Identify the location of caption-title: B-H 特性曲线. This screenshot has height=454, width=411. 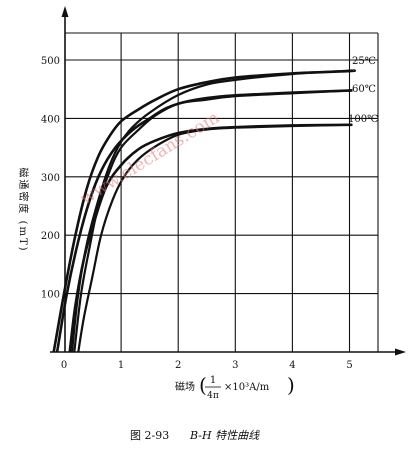
(224, 435).